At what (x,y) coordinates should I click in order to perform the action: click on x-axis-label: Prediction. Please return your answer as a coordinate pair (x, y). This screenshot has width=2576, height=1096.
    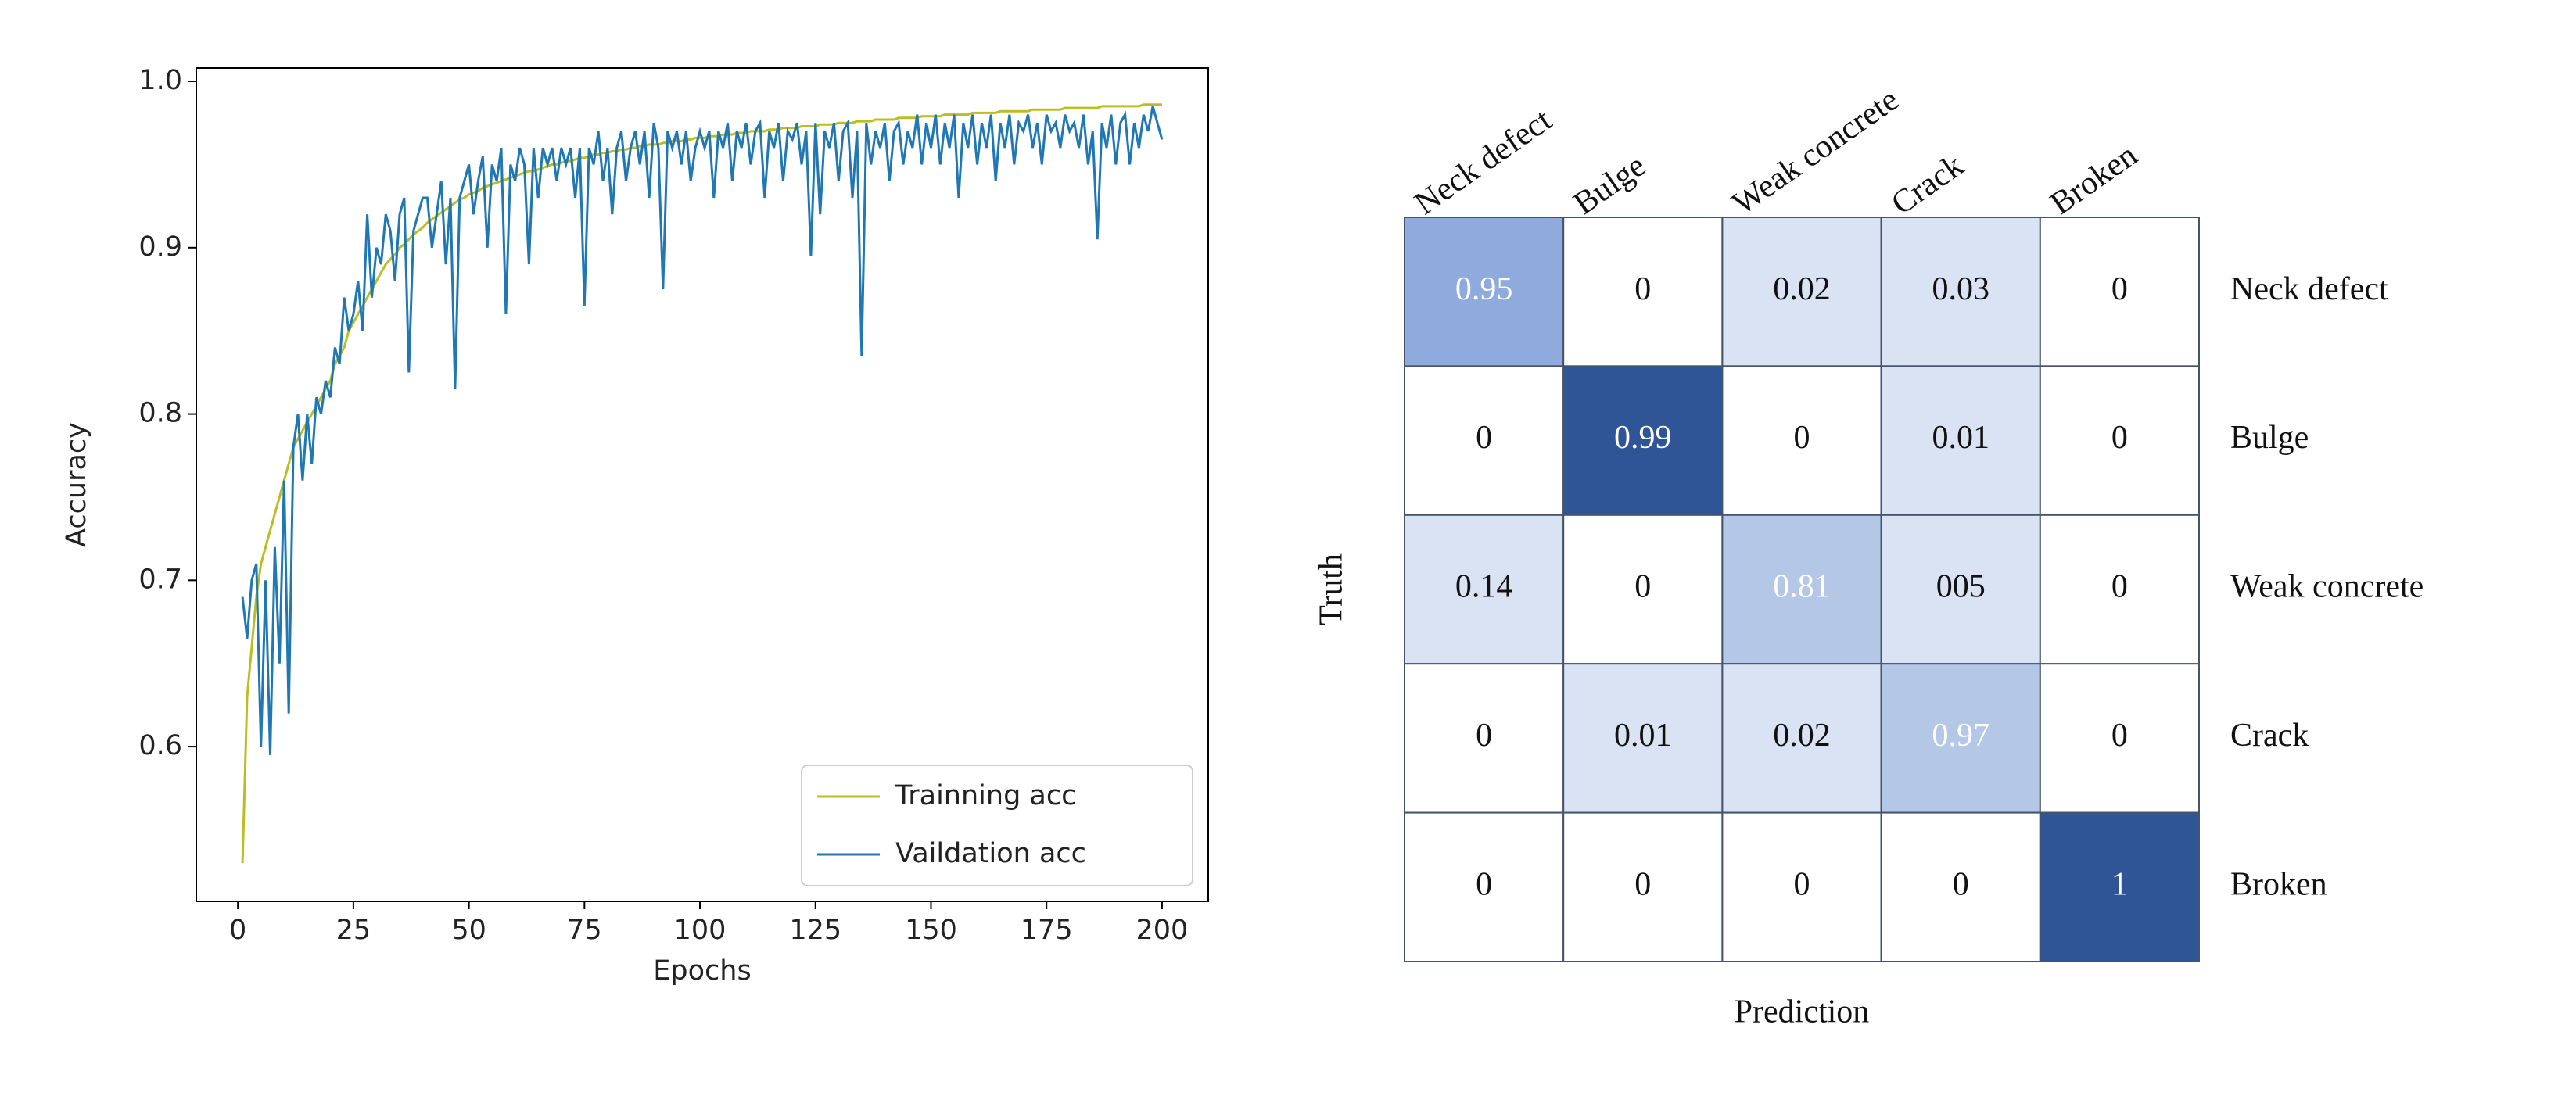
    Looking at the image, I should click on (1803, 1012).